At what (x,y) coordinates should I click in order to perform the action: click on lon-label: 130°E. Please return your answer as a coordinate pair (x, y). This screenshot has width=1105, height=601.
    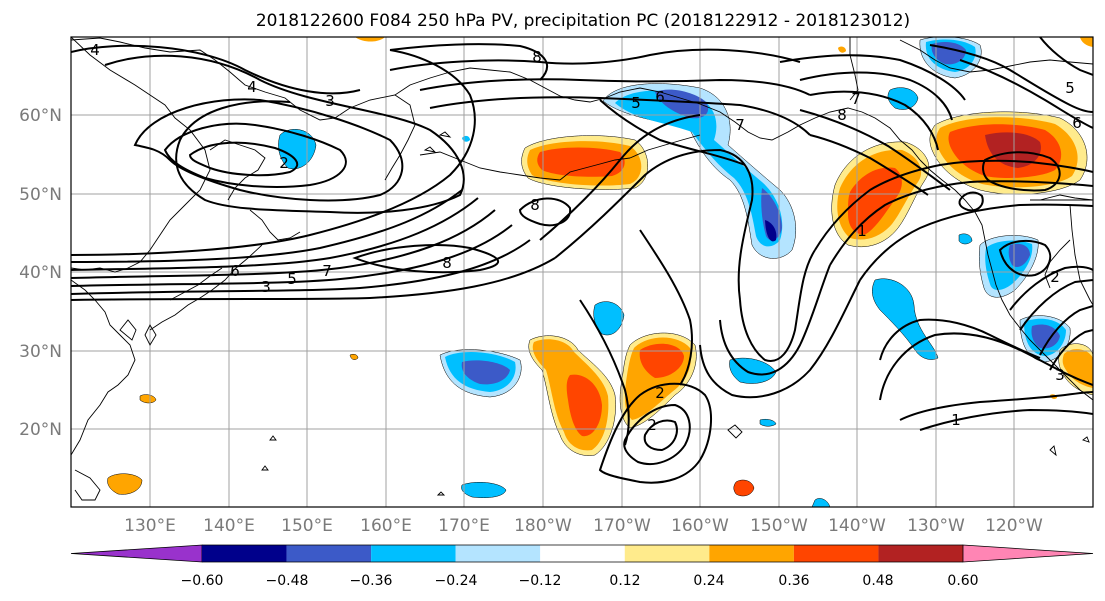
    Looking at the image, I should click on (150, 526).